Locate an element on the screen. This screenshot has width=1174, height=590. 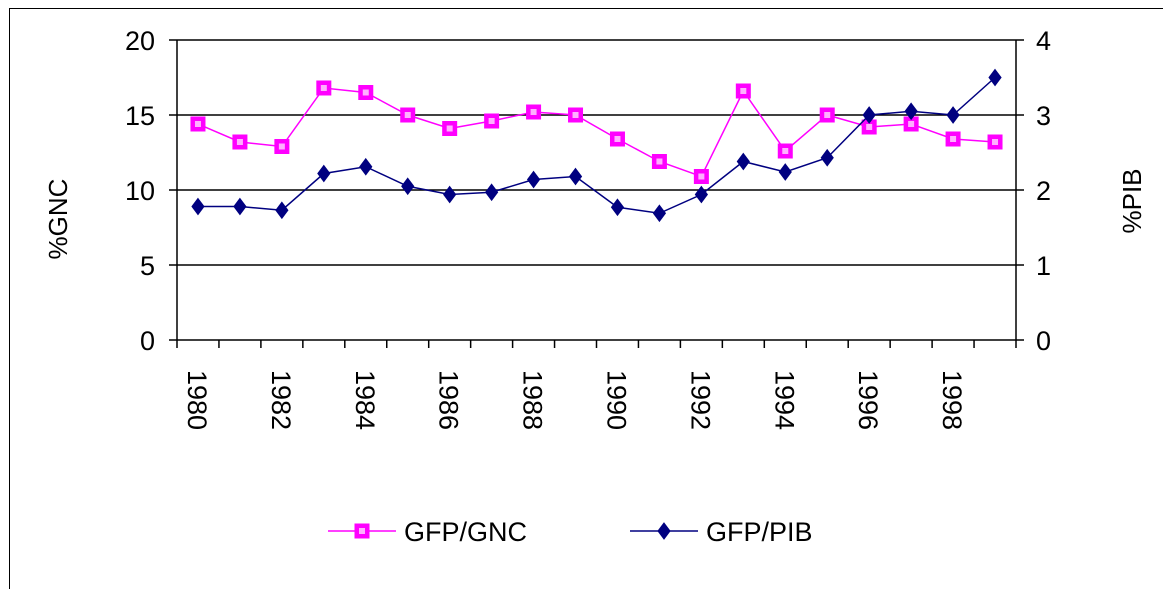
legend-swatch-marker-inner is located at coordinates (362, 531).